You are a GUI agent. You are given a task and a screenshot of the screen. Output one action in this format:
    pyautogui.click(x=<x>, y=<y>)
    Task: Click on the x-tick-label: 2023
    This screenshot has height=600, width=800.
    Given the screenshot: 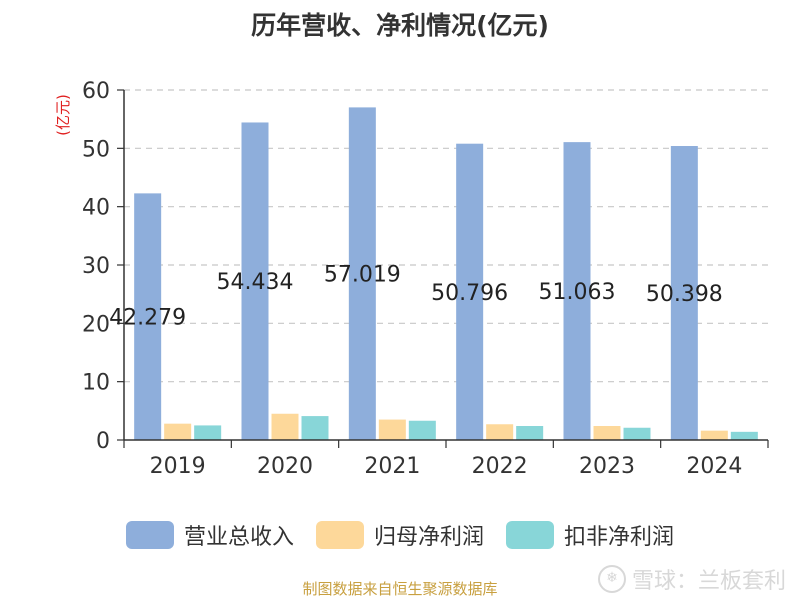 What is the action you would take?
    pyautogui.click(x=607, y=466)
    